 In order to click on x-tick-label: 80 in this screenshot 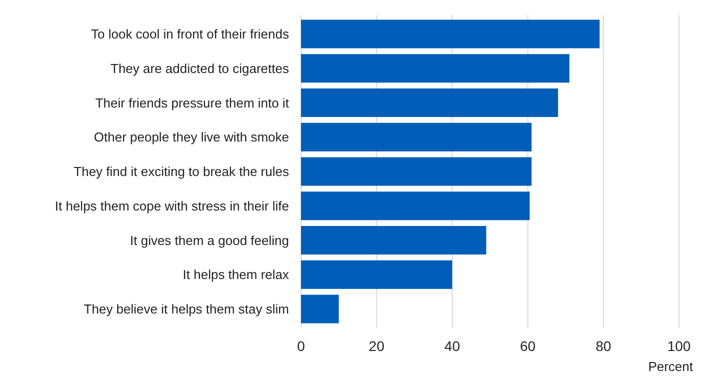, I will do `click(604, 346)`.